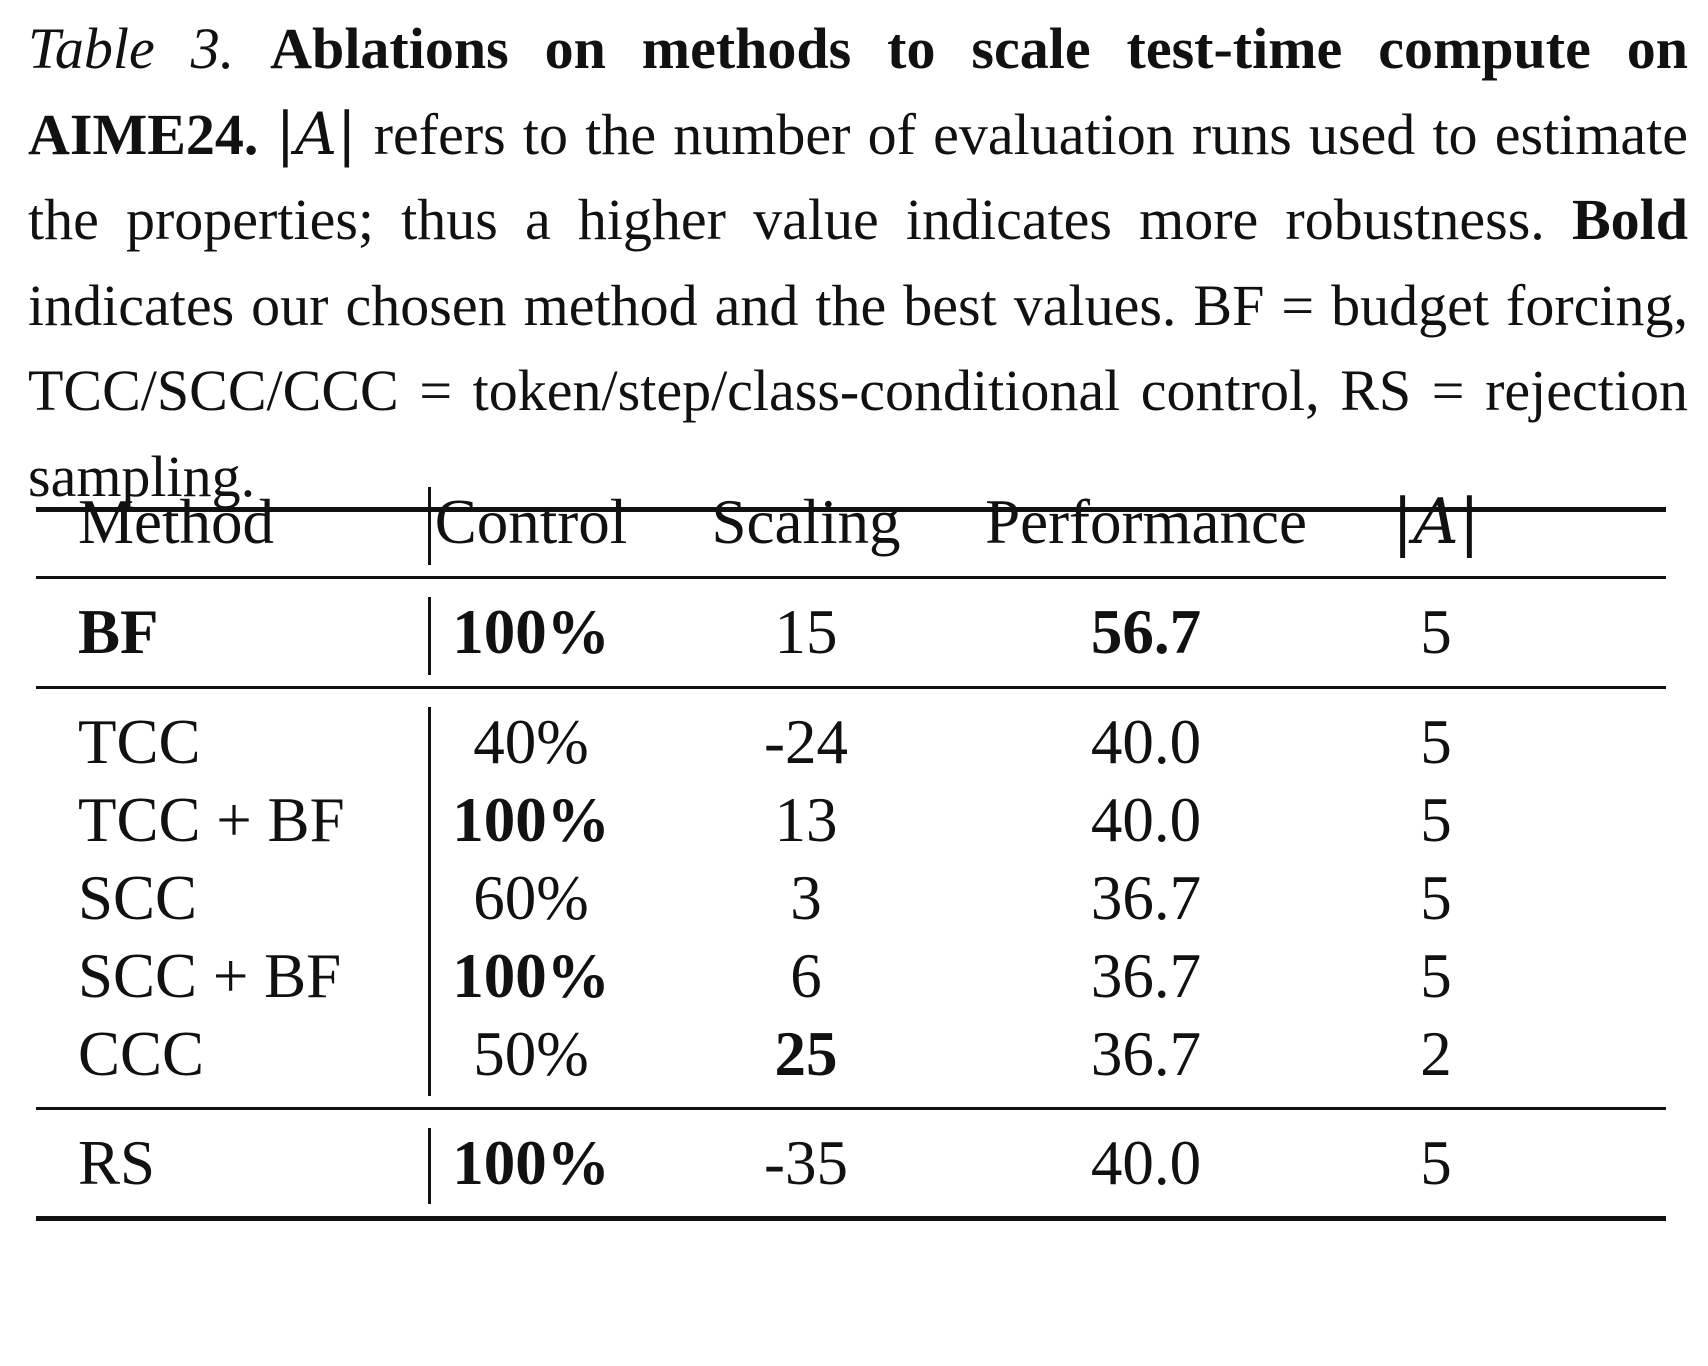  What do you see at coordinates (1436, 898) in the screenshot?
I see `table-row-scc-runs: 5` at bounding box center [1436, 898].